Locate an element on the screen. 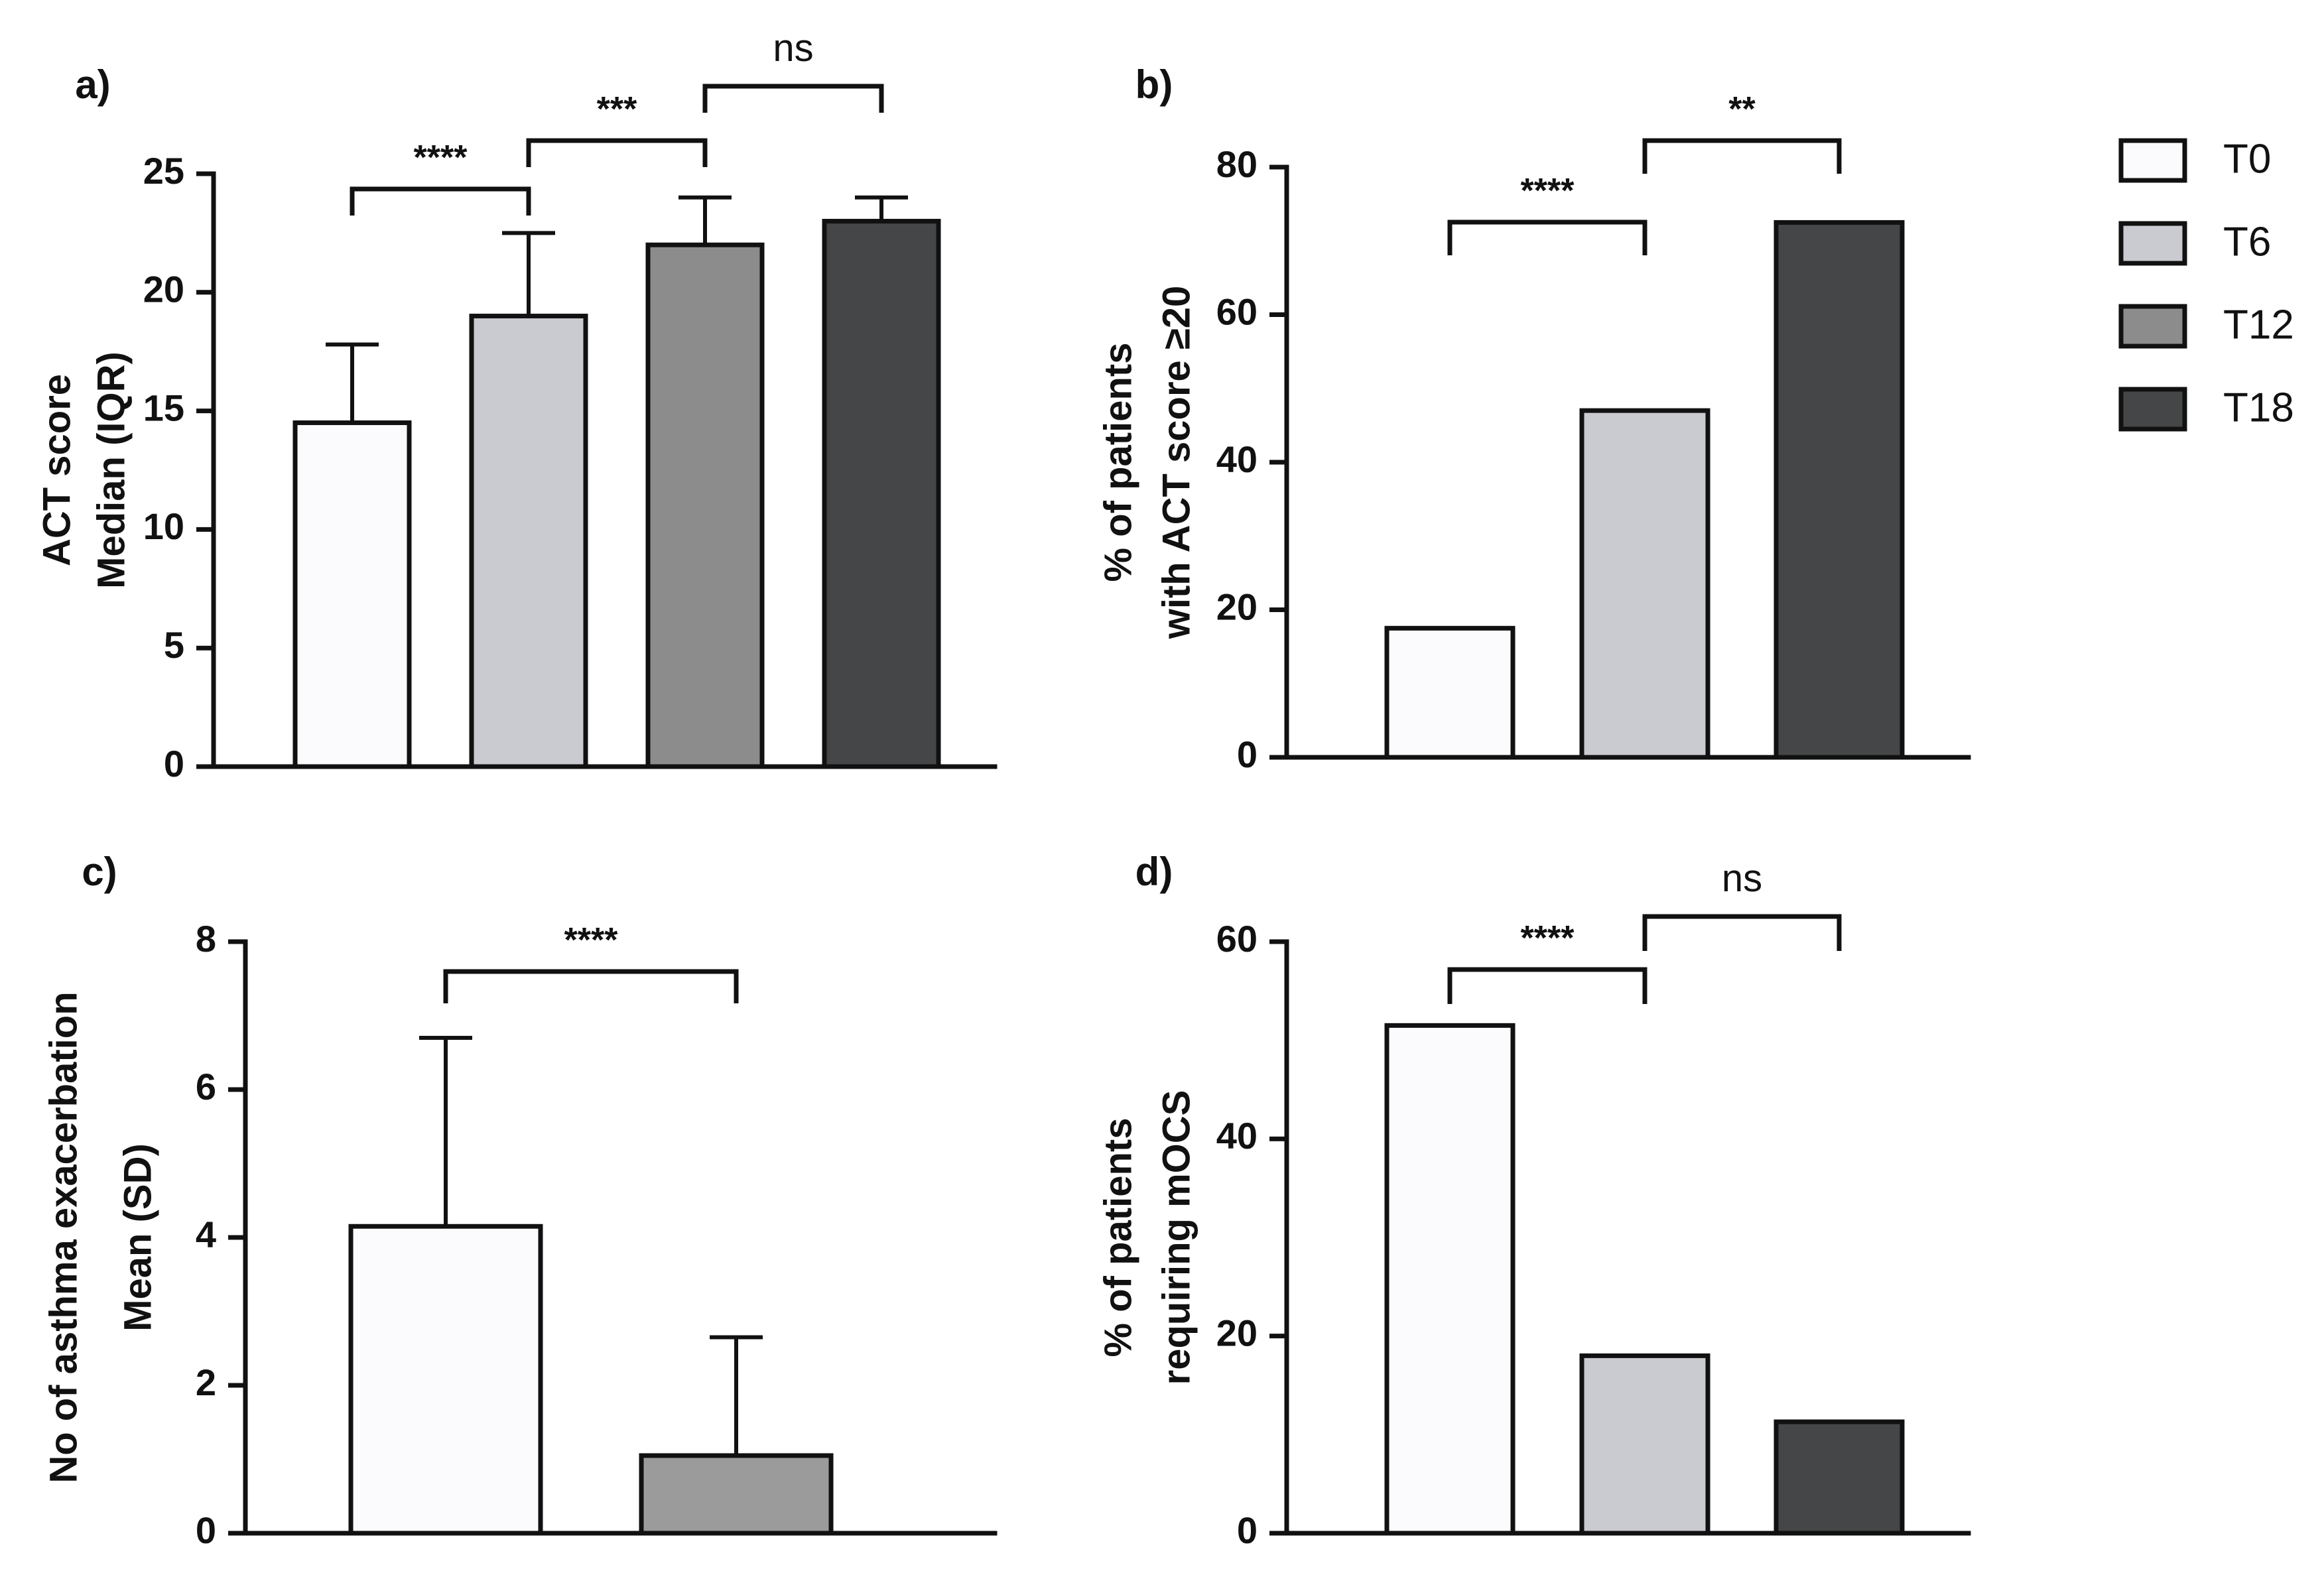  y-tick-label: 10 is located at coordinates (163, 526).